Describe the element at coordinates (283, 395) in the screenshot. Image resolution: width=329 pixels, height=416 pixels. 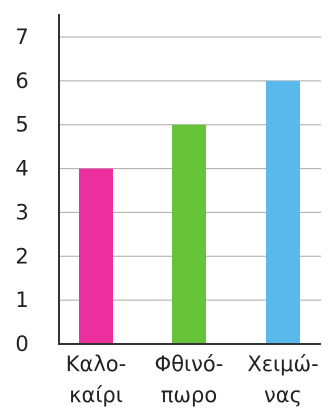
I see `category-label-line2: νας` at that location.